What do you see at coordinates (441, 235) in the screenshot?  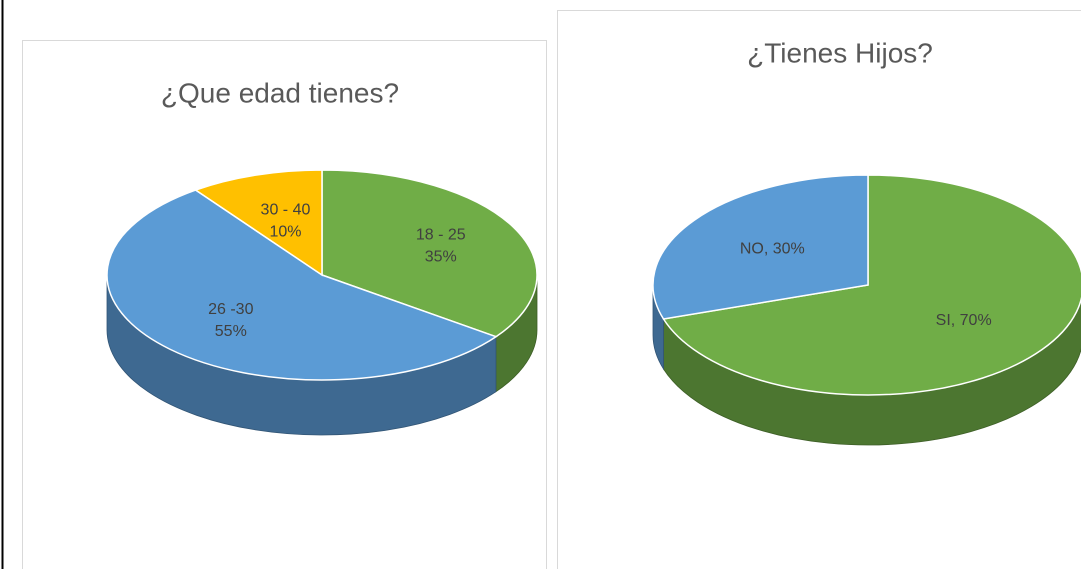 I see `data-label-category: 18 - 25` at bounding box center [441, 235].